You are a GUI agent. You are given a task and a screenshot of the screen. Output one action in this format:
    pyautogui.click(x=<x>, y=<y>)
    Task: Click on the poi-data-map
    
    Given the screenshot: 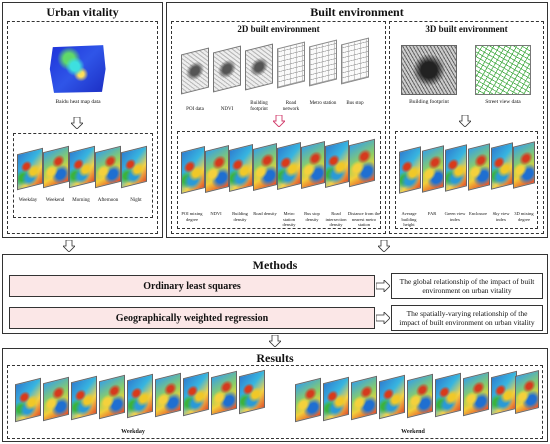 What is the action you would take?
    pyautogui.click(x=195, y=71)
    